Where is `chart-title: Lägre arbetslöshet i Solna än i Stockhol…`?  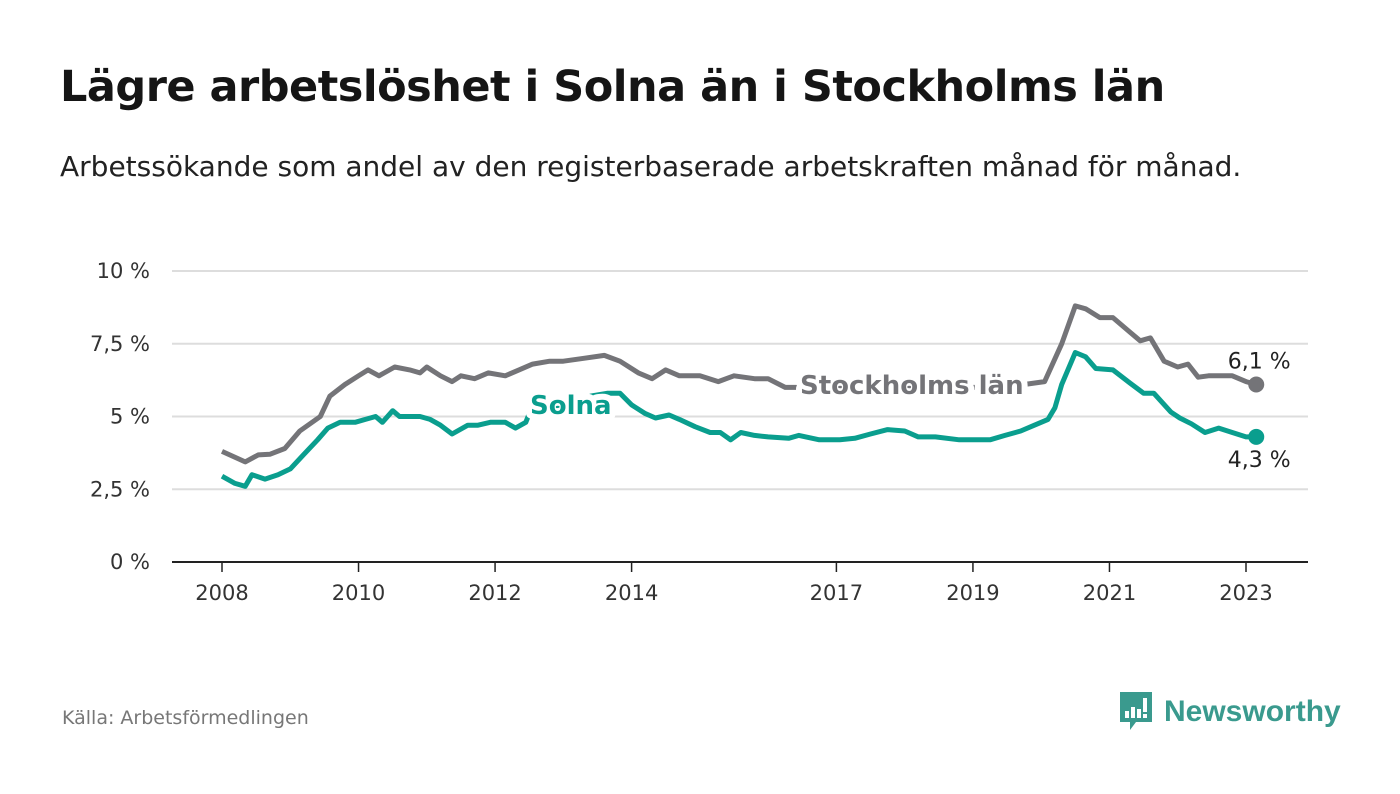
chart-title: Lägre arbetslöshet i Solna än i Stockhol… is located at coordinates (612, 87).